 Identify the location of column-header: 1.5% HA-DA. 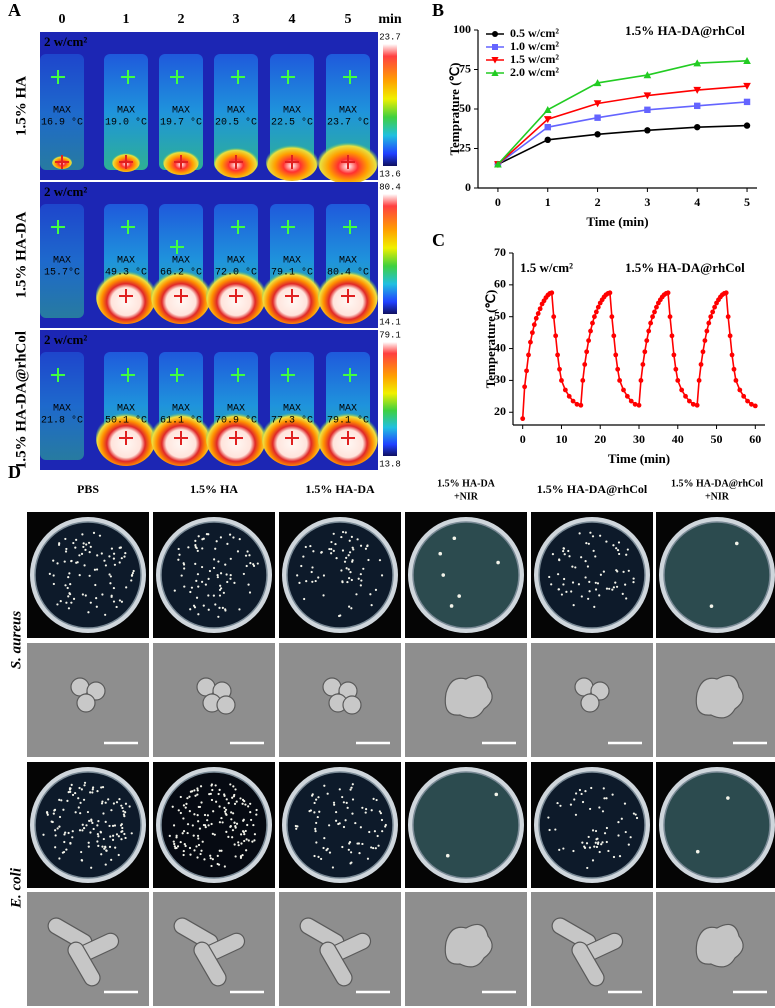
(466, 483).